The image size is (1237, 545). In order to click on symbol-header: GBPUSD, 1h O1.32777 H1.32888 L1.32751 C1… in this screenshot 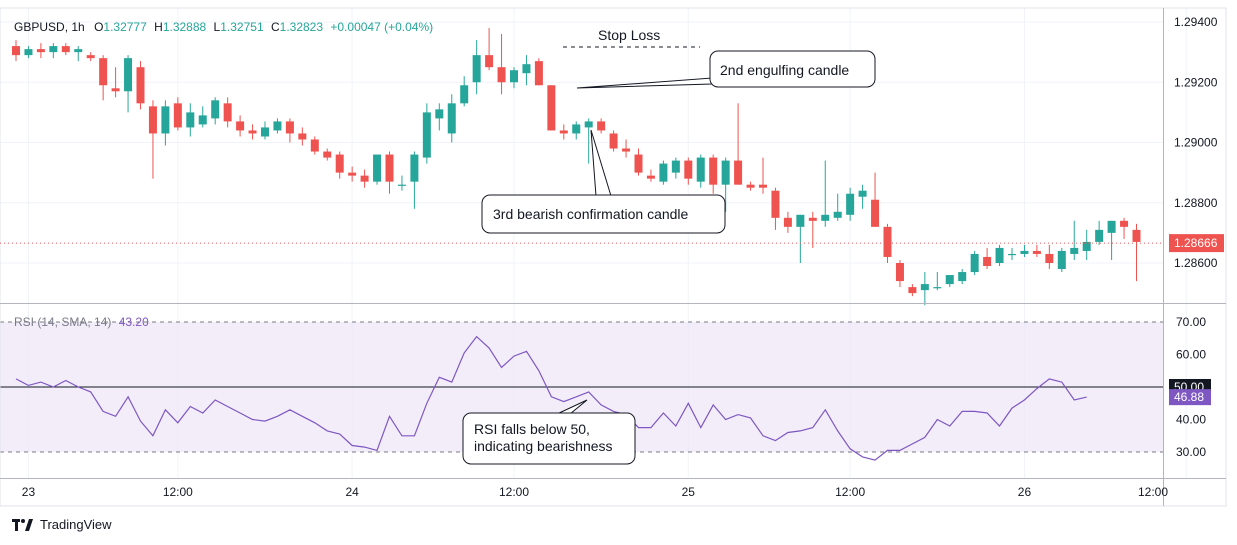, I will do `click(224, 27)`.